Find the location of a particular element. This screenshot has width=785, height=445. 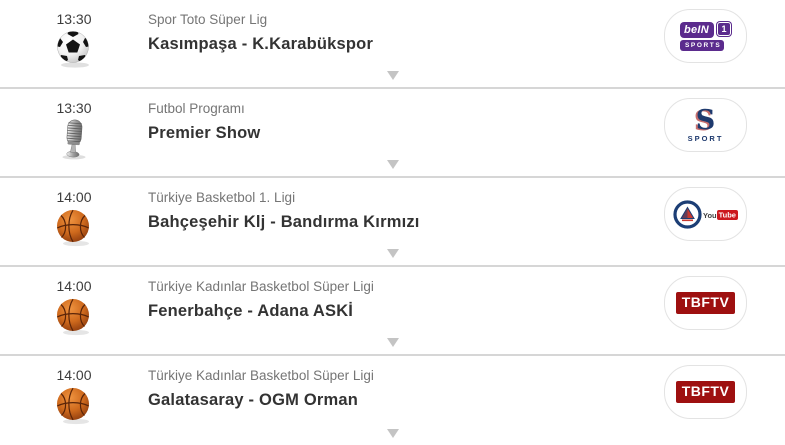

microphone-icon is located at coordinates (74, 139).